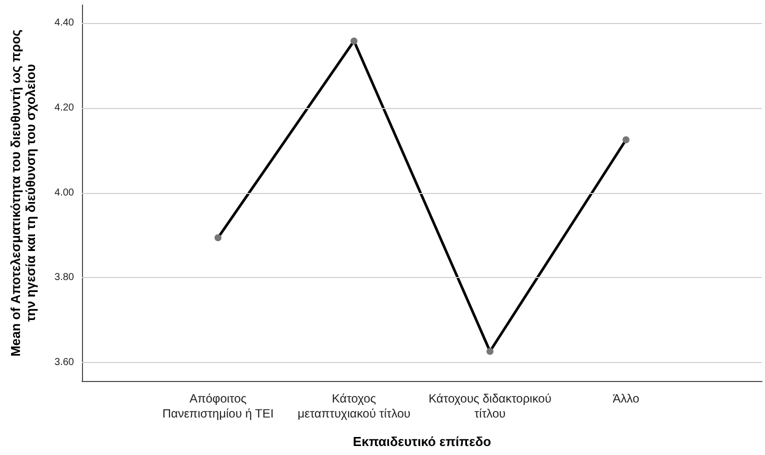  What do you see at coordinates (422, 441) in the screenshot?
I see `x-axis-title: Εκπαιδευτικό επίπεδο` at bounding box center [422, 441].